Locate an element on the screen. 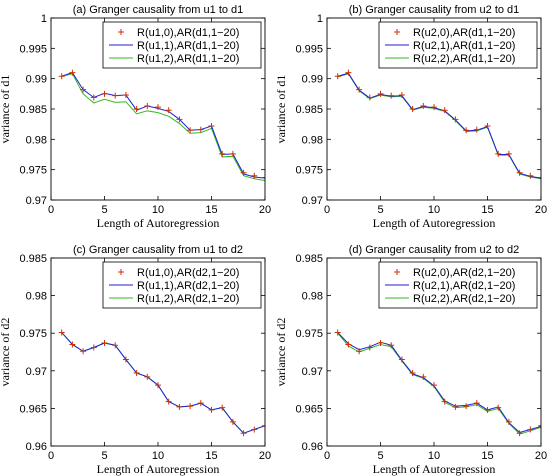  legend-entry-label: R(u2,0),AR(d1,1−20) is located at coordinates (464, 33).